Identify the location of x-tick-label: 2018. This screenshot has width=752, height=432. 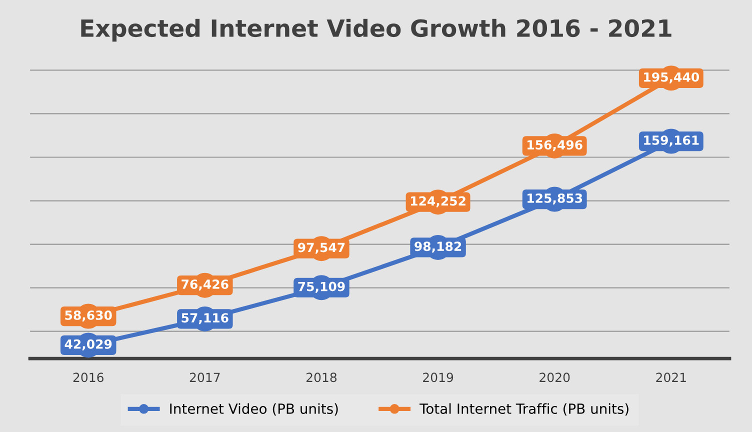
(321, 377).